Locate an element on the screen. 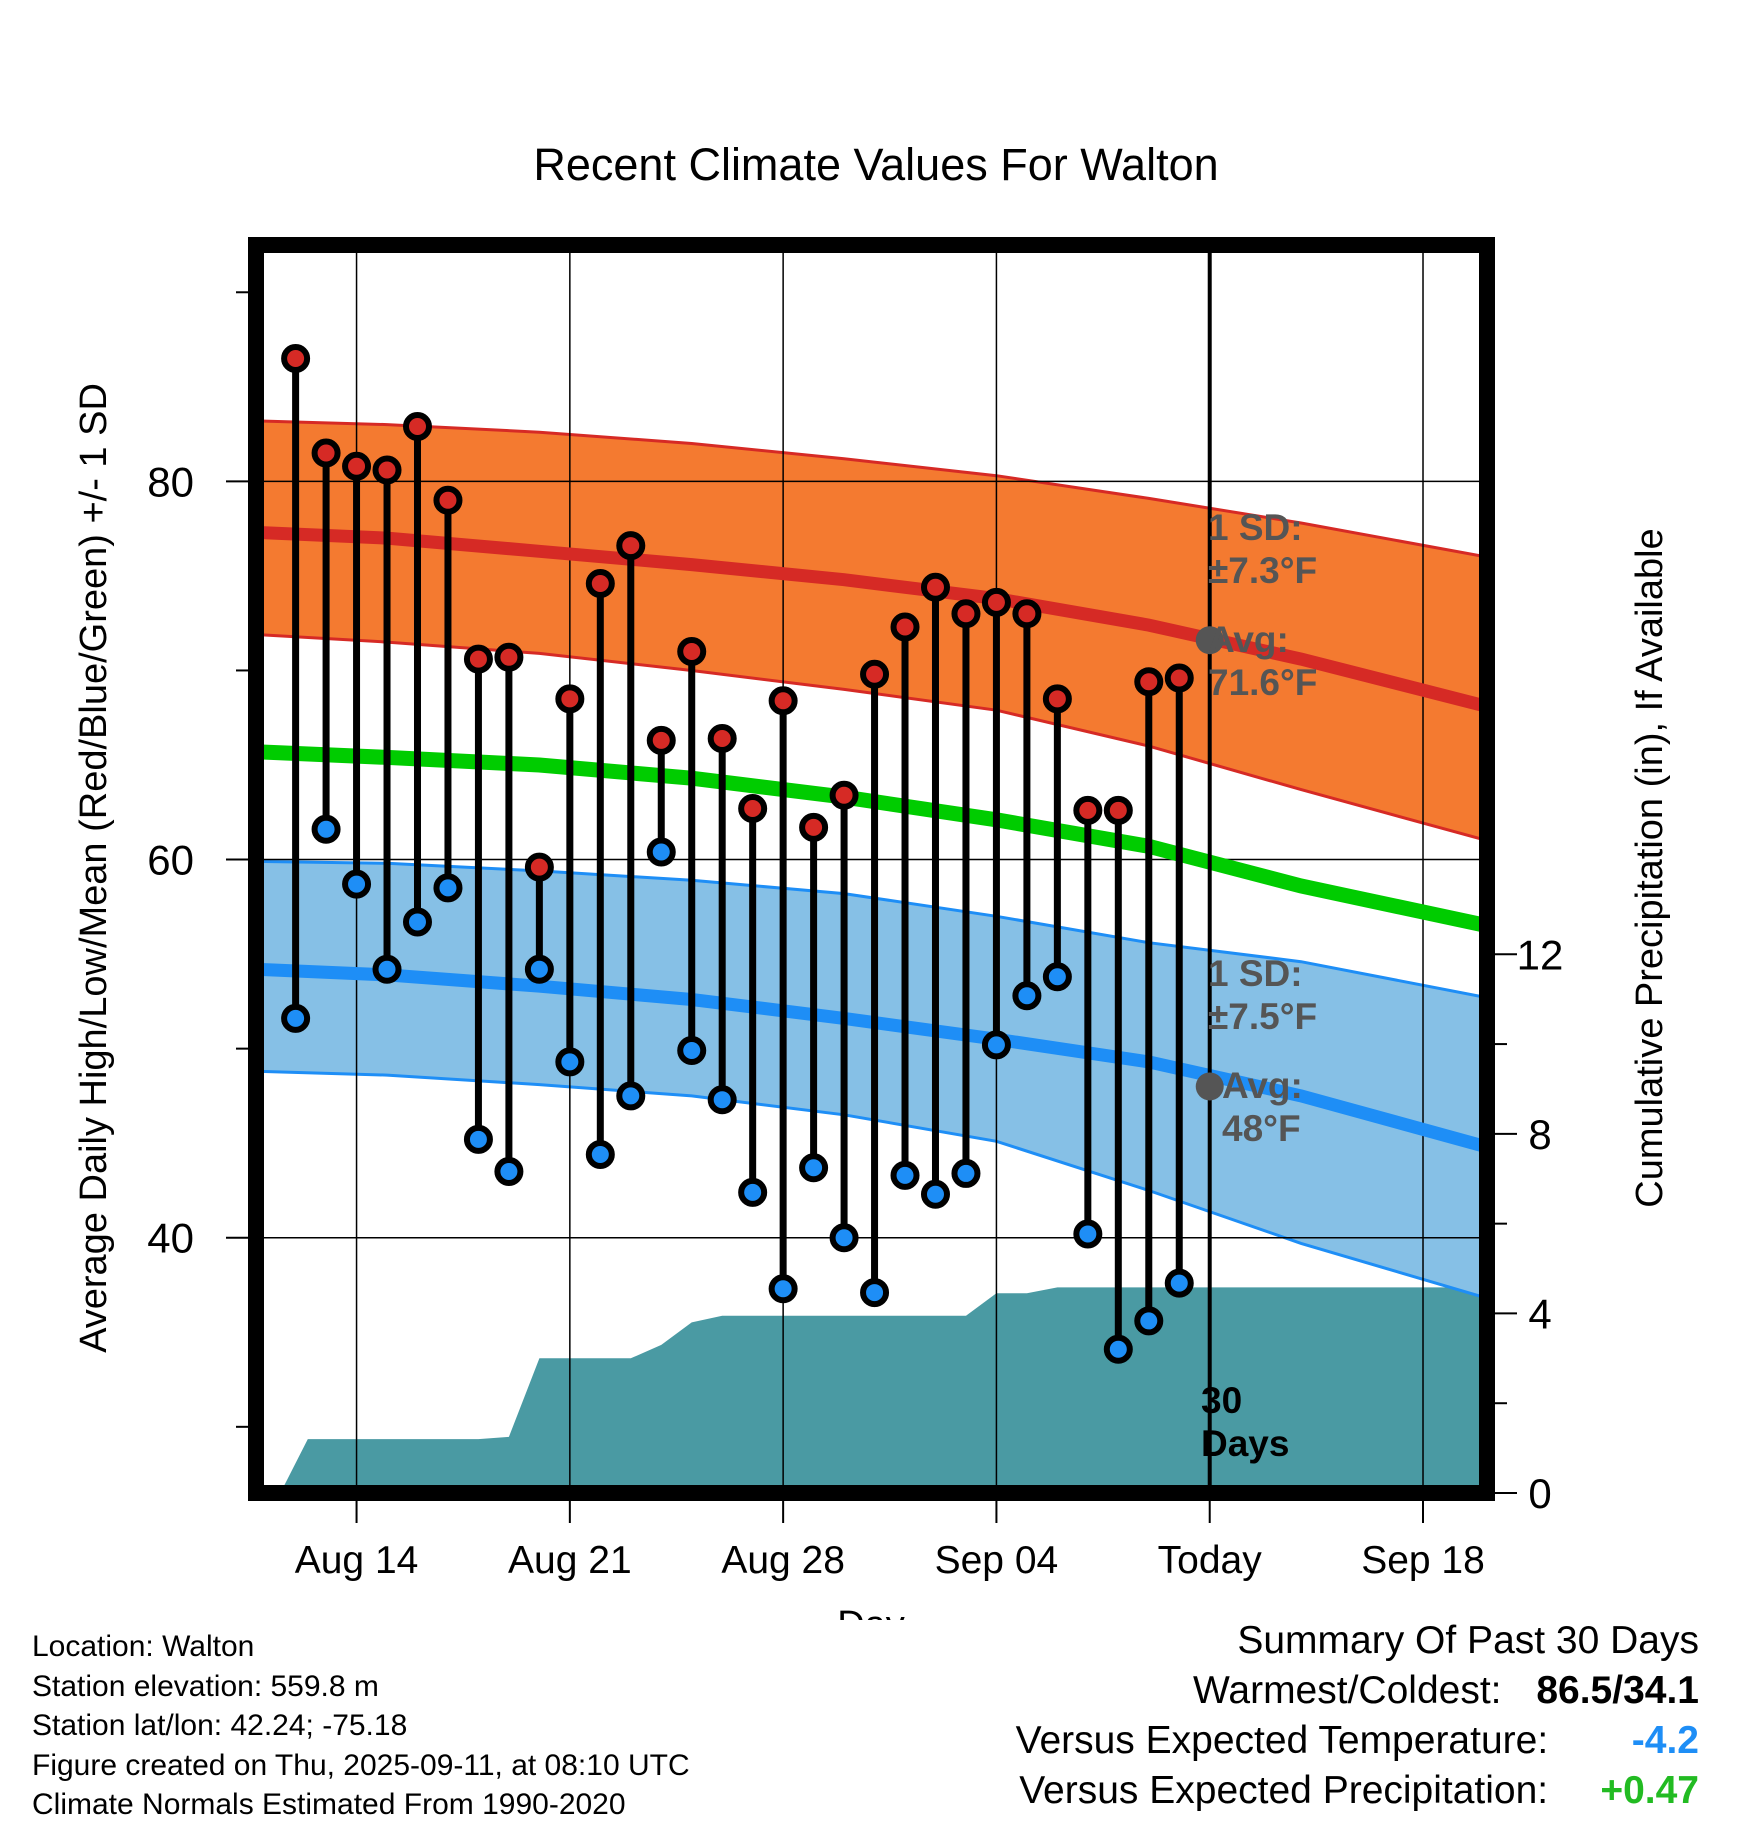 The image size is (1748, 1828). x-tick-label: Aug 28 is located at coordinates (783, 1560).